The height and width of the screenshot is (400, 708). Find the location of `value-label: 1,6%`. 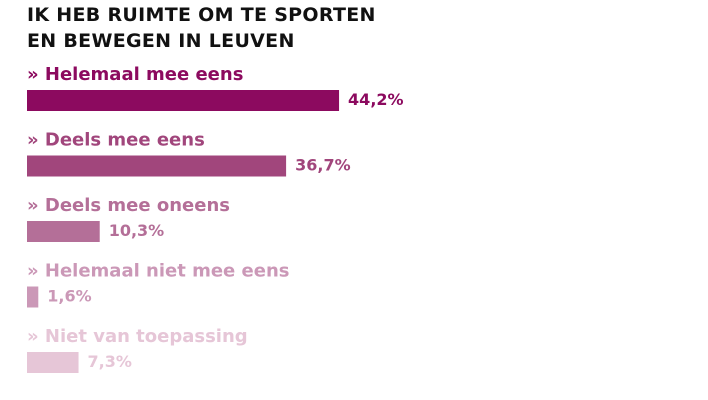

value-label: 1,6% is located at coordinates (69, 296).